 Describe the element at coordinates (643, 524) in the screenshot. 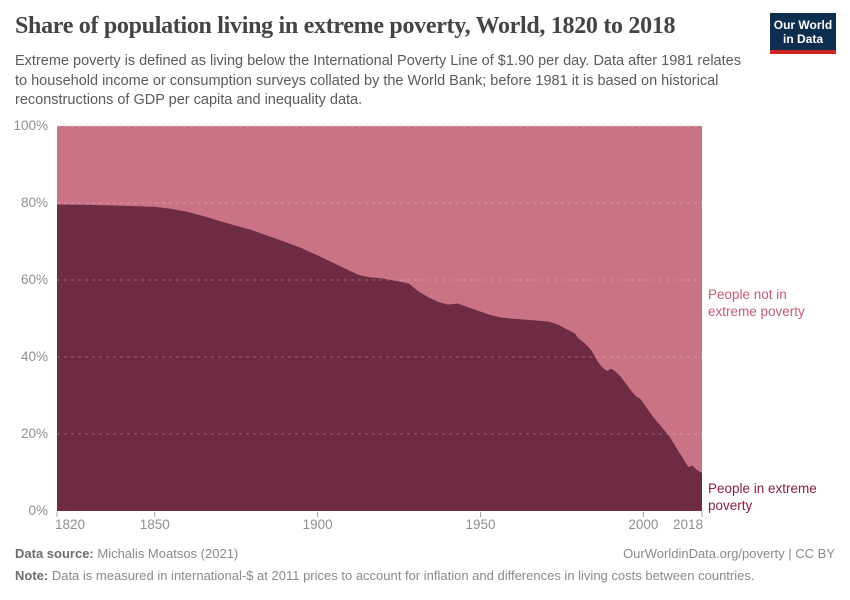

I see `x-axis-label: 2000` at that location.